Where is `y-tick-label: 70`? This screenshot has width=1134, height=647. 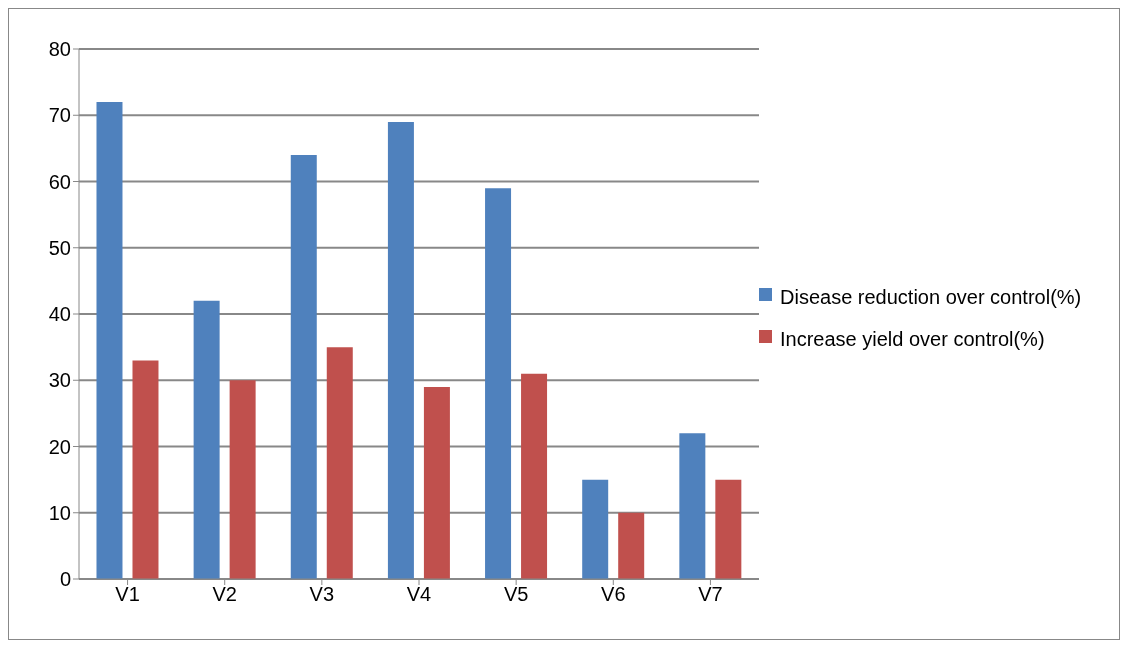 y-tick-label: 70 is located at coordinates (59, 115).